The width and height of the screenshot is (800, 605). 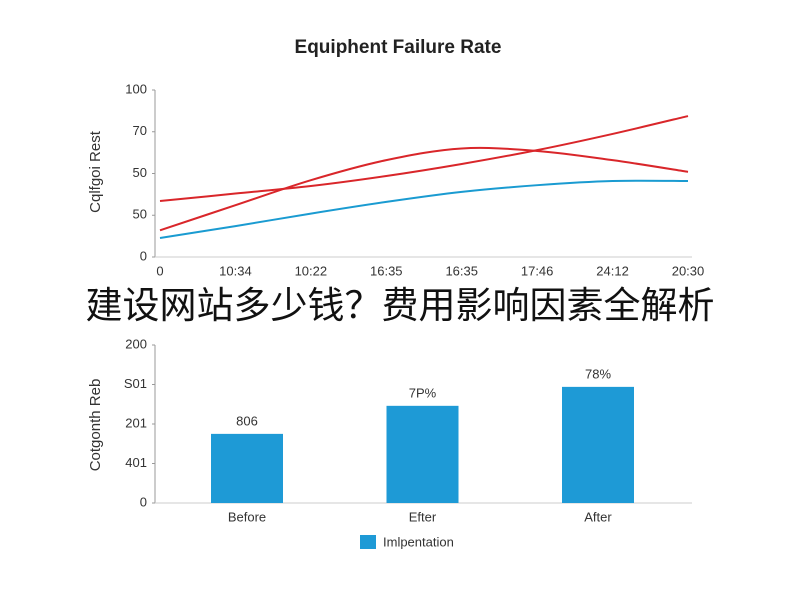 What do you see at coordinates (311, 270) in the screenshot?
I see `x-tick-label: 10:22` at bounding box center [311, 270].